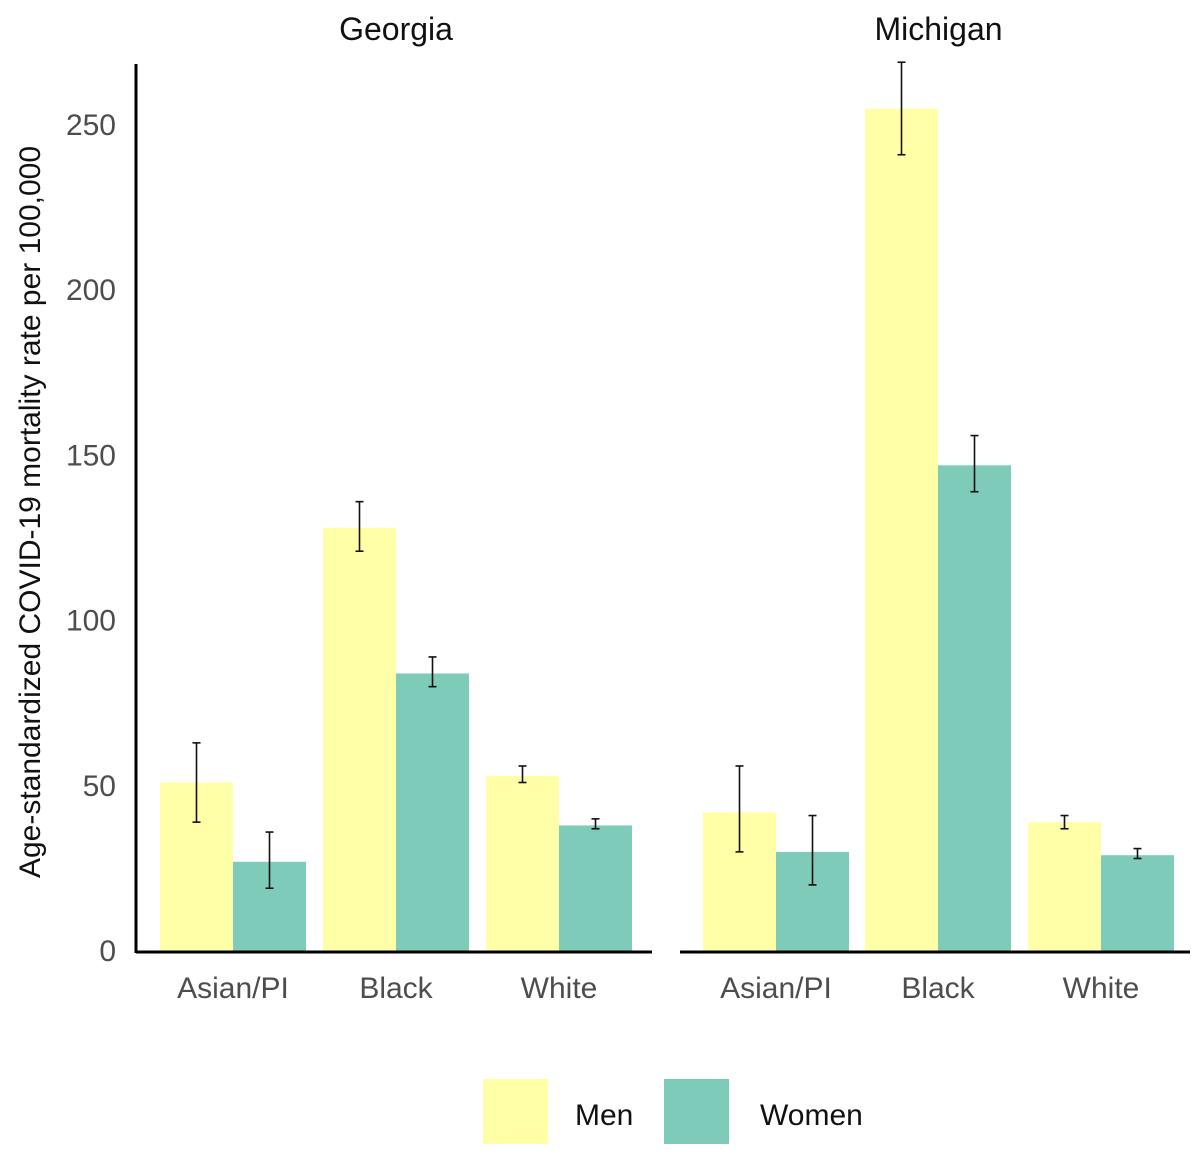  Describe the element at coordinates (604, 1115) in the screenshot. I see `legend-label: Men` at that location.